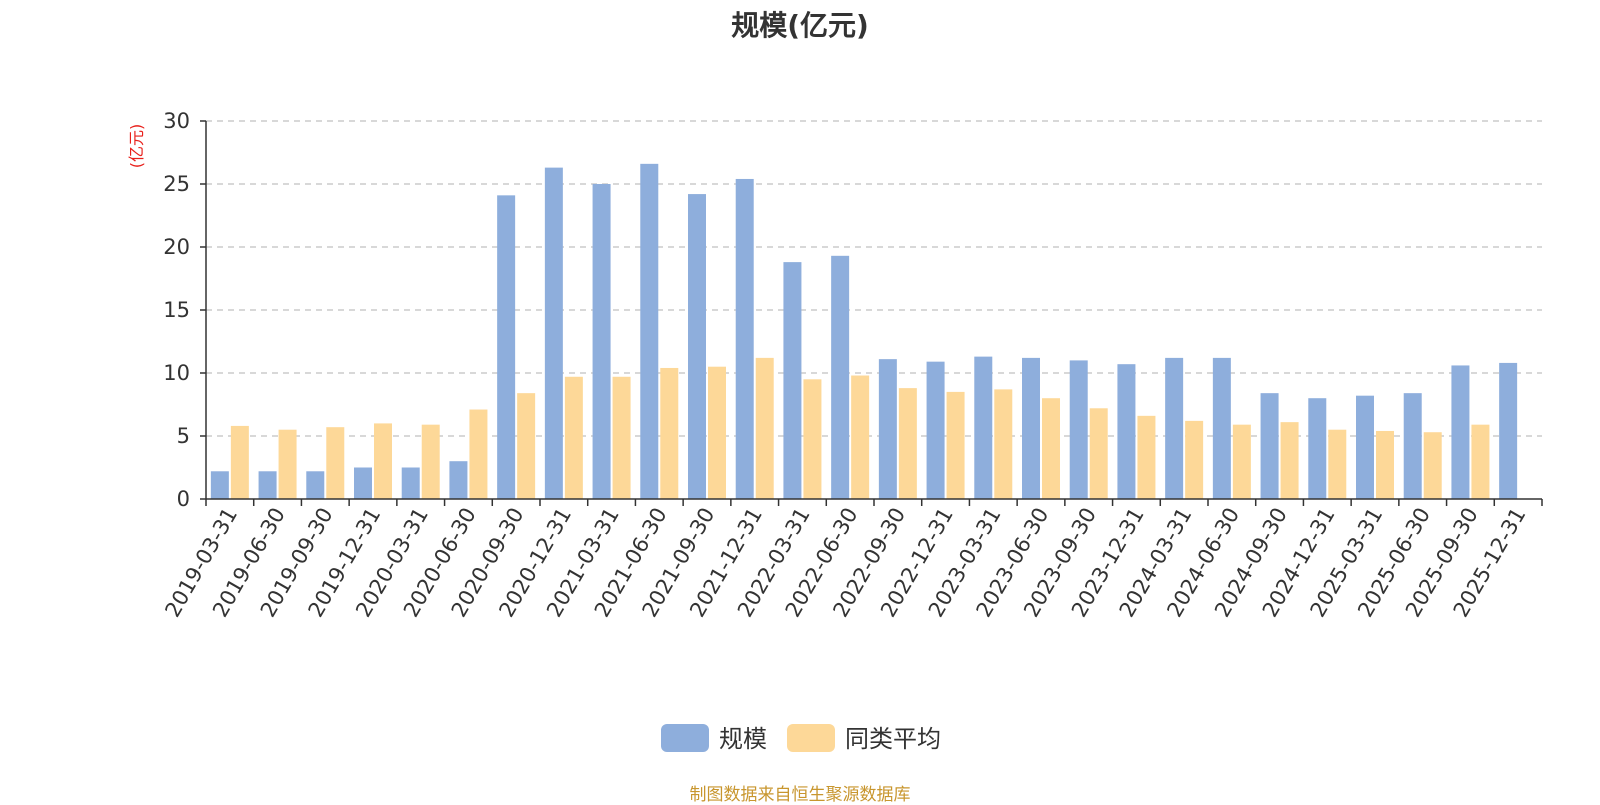  I want to click on y-tick-label: 25, so click(176, 184).